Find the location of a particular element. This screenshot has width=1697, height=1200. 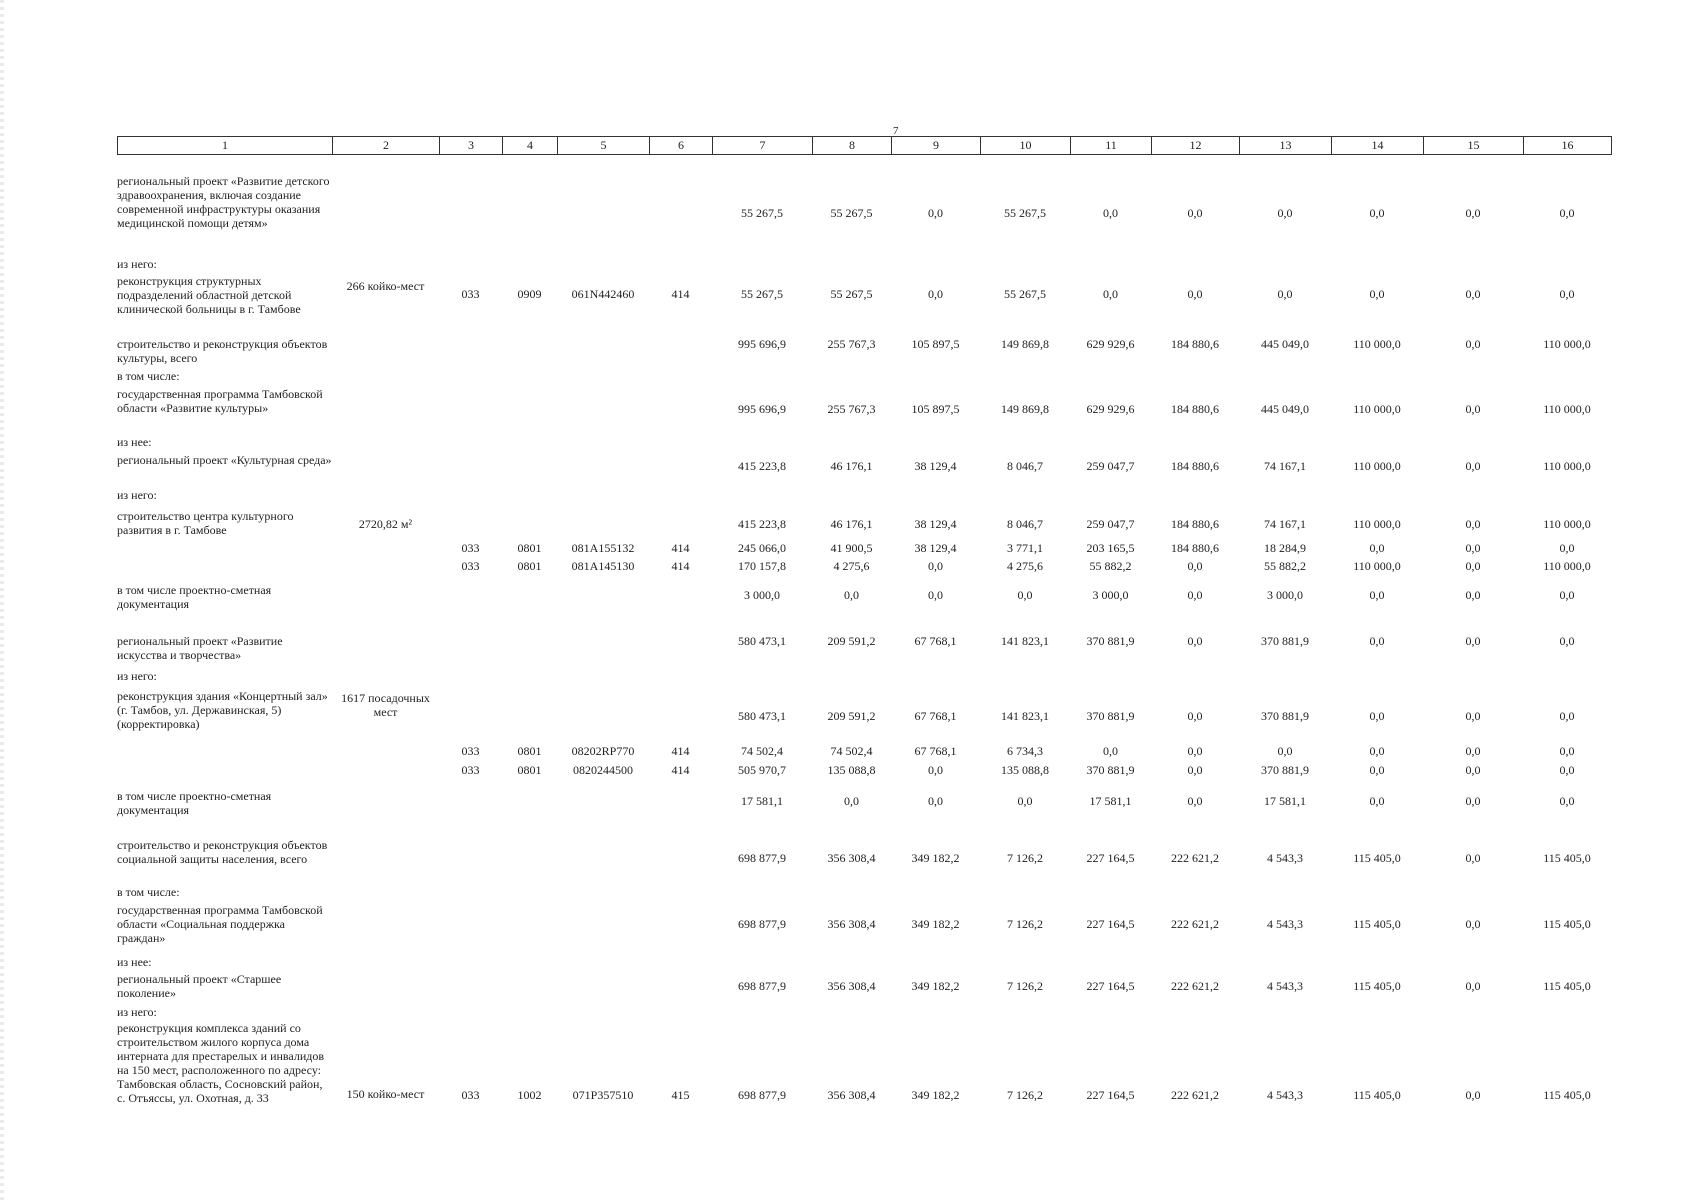

row-value-col-13: 4 543,3 is located at coordinates (1285, 986).